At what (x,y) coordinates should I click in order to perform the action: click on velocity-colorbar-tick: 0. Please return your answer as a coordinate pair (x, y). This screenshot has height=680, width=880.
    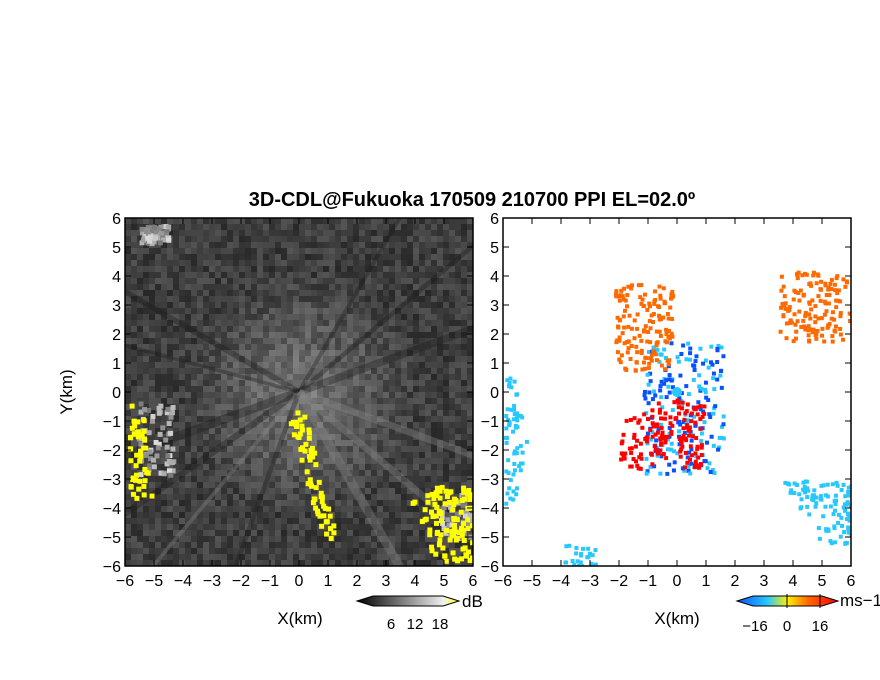
    Looking at the image, I should click on (787, 626).